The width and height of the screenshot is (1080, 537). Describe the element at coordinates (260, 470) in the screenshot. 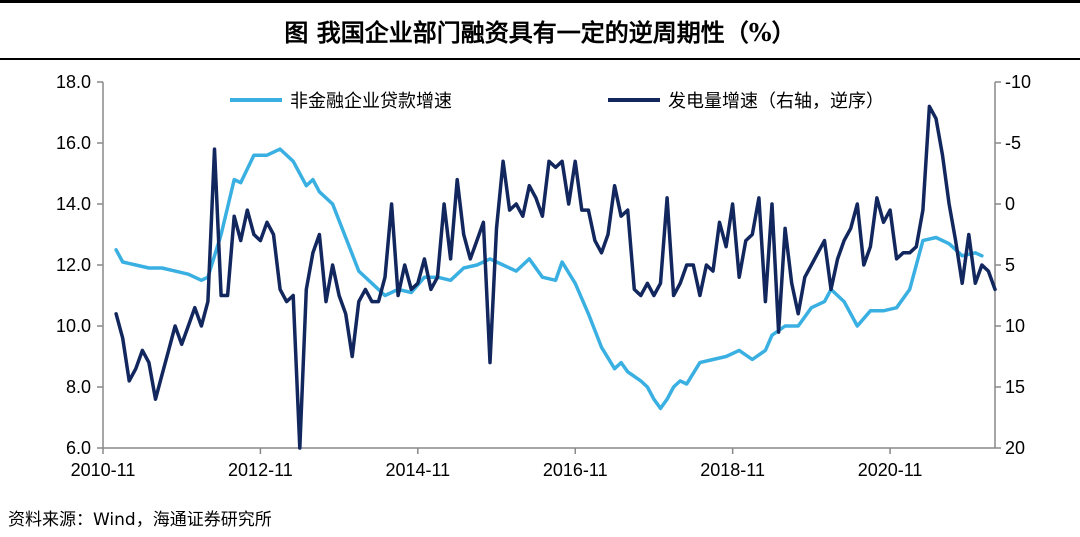

I see `x-tick-label: 2012-11` at that location.